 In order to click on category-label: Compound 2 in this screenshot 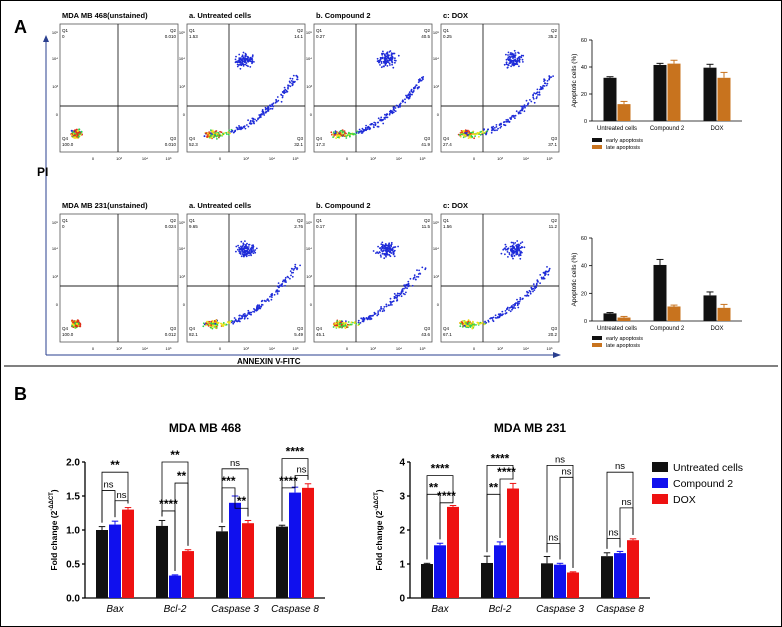, I will do `click(667, 329)`.